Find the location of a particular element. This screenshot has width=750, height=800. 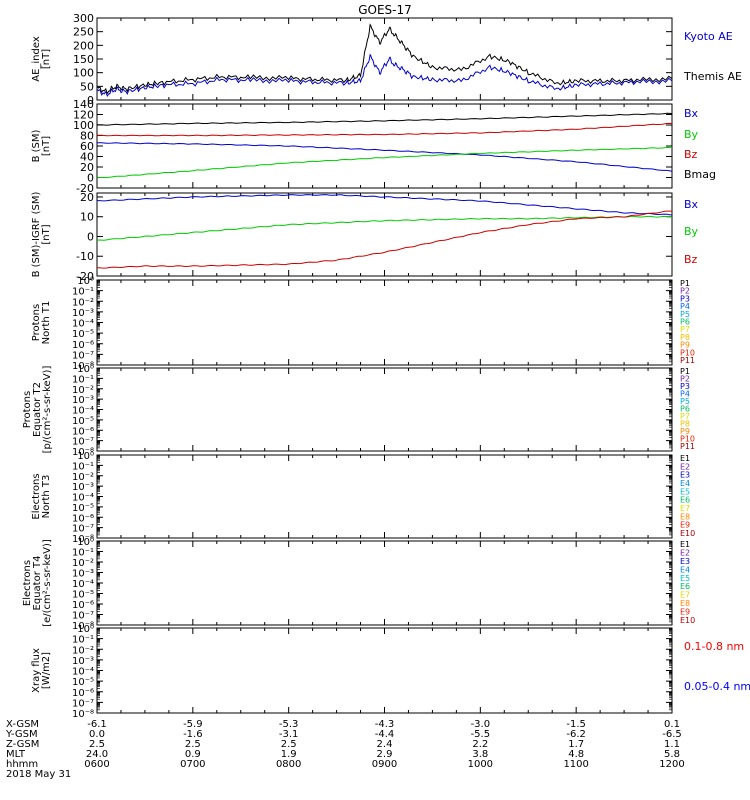

axis-row-value: 0.0 is located at coordinates (97, 734).